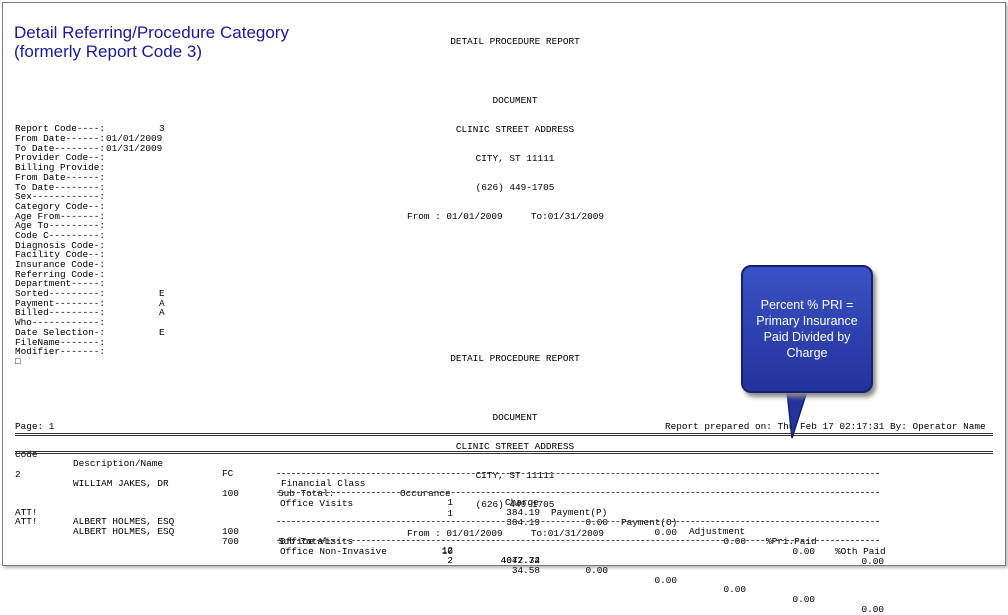 Image resolution: width=1008 pixels, height=615 pixels. Describe the element at coordinates (515, 42) in the screenshot. I see `report-name: DETAIL PROCEDURE REPORT` at that location.